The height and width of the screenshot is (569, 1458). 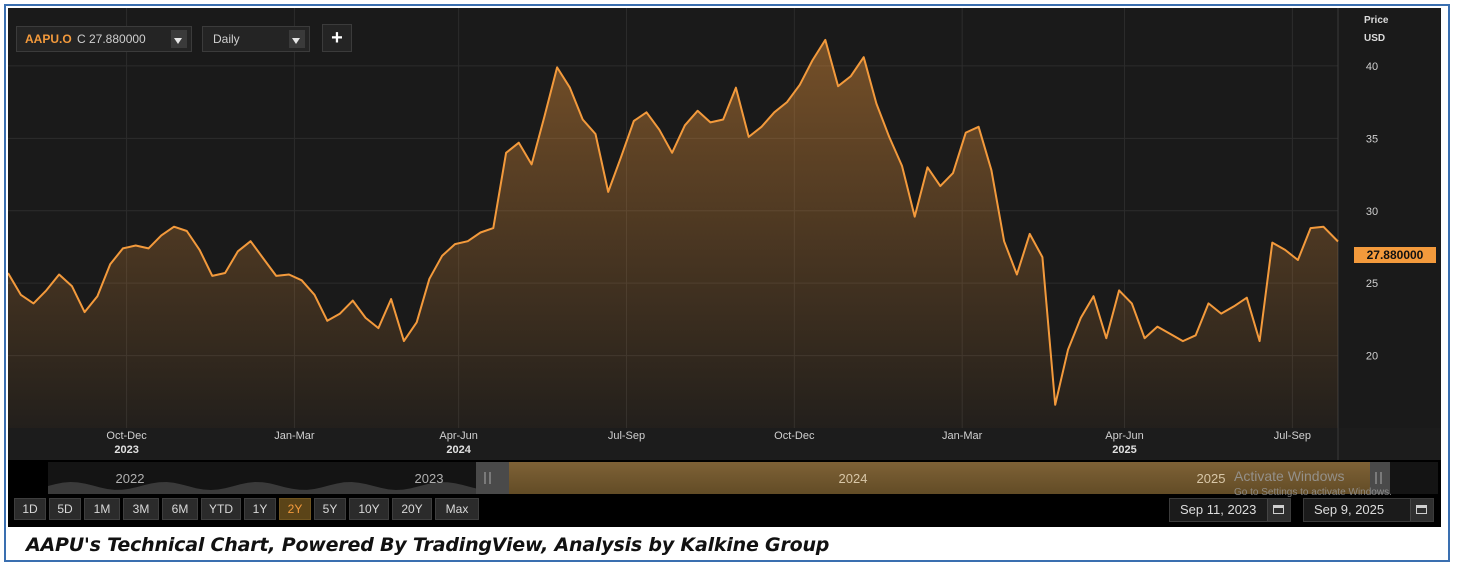 I want to click on range-button-10y: 10Y, so click(x=369, y=509).